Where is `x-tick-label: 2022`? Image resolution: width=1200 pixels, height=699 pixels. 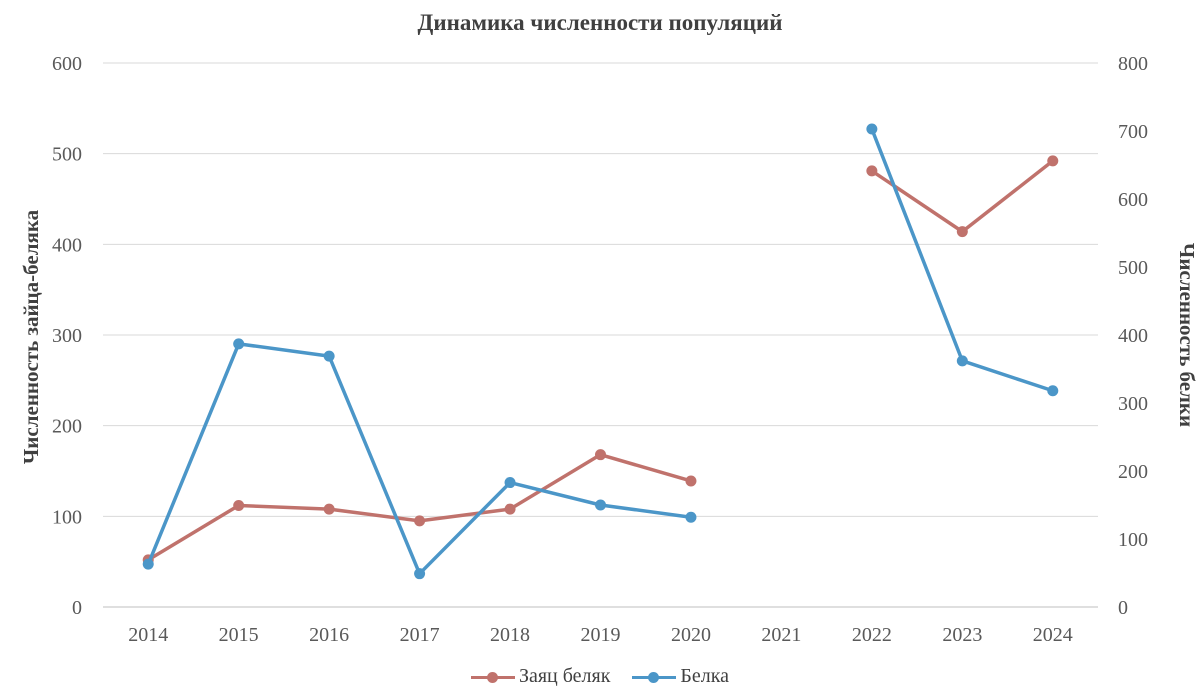 x-tick-label: 2022 is located at coordinates (872, 635).